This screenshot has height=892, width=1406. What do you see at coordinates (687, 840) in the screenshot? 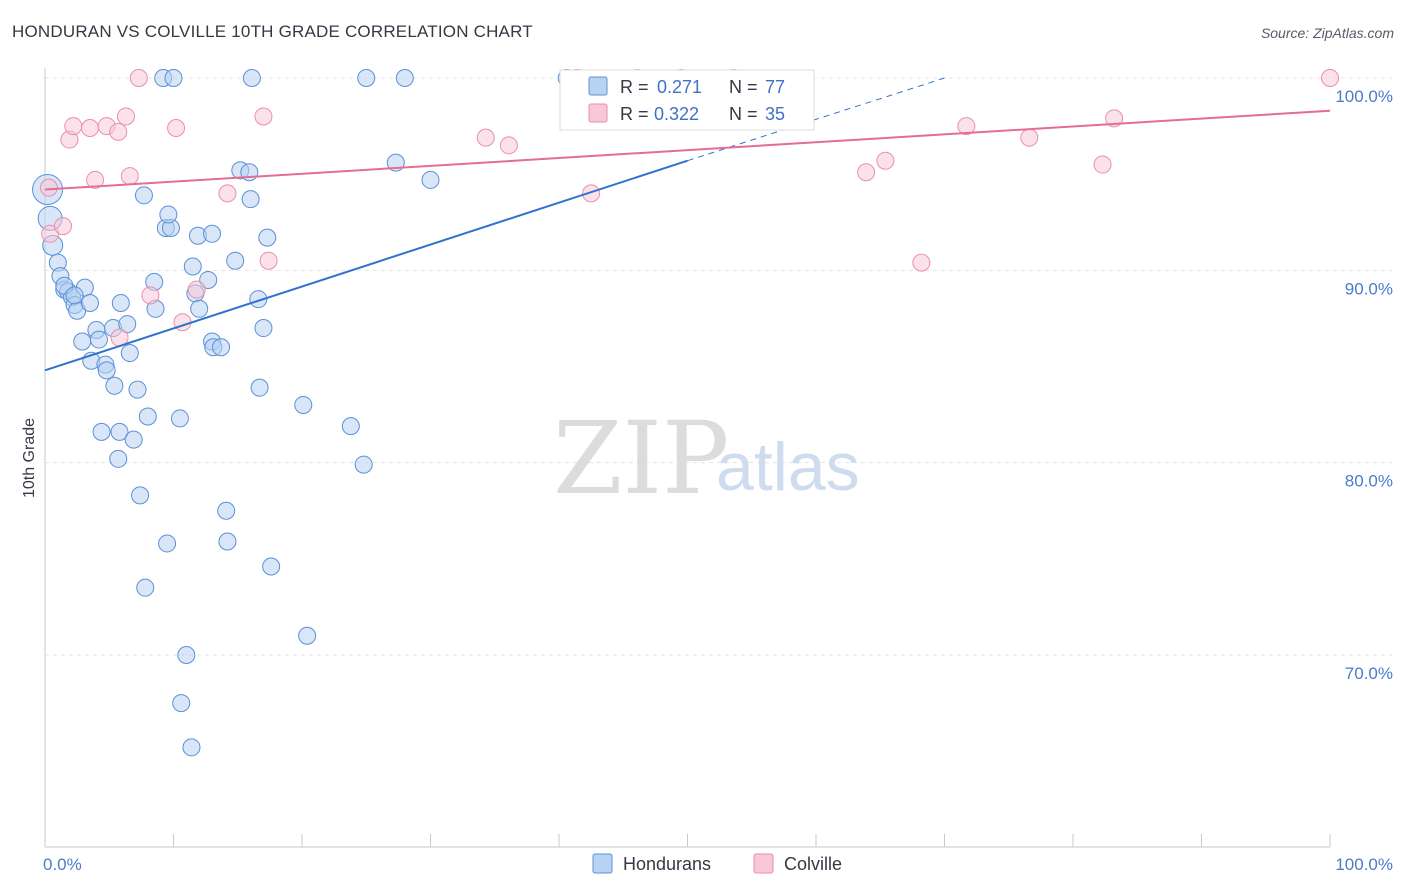
I see `x-ticks` at bounding box center [687, 840].